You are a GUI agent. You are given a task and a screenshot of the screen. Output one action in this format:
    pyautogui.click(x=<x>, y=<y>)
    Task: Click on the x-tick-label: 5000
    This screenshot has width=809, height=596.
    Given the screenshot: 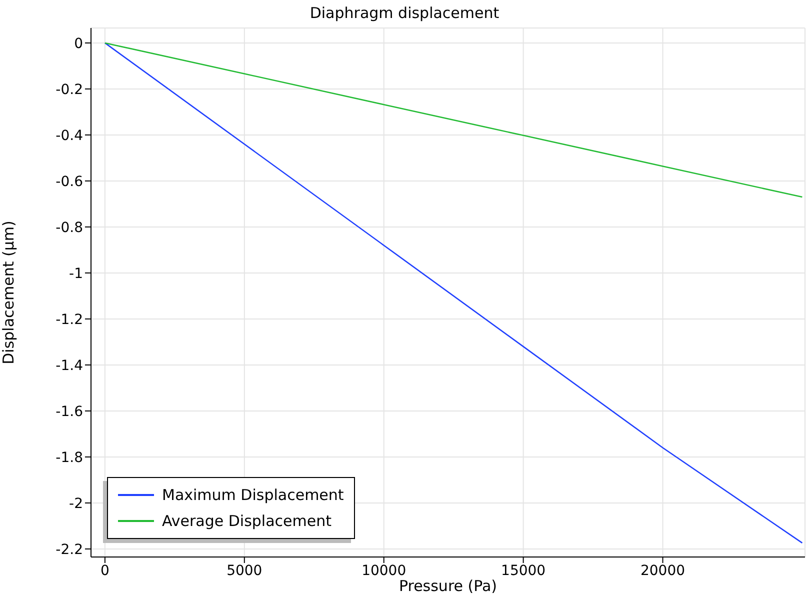 What is the action you would take?
    pyautogui.click(x=244, y=570)
    